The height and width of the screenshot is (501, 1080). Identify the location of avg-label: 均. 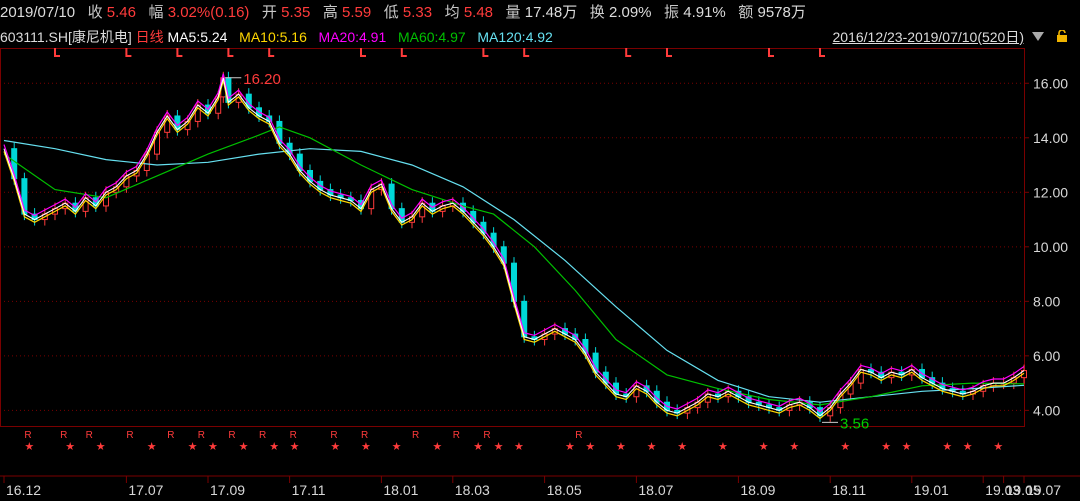
(452, 12).